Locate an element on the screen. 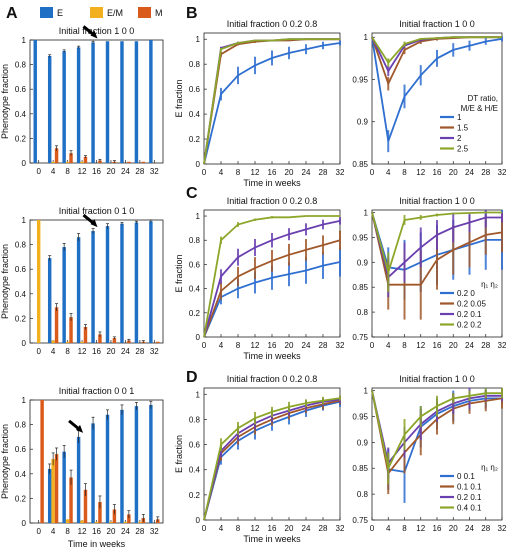  series-line-0.4 0.1 is located at coordinates (272, 459).